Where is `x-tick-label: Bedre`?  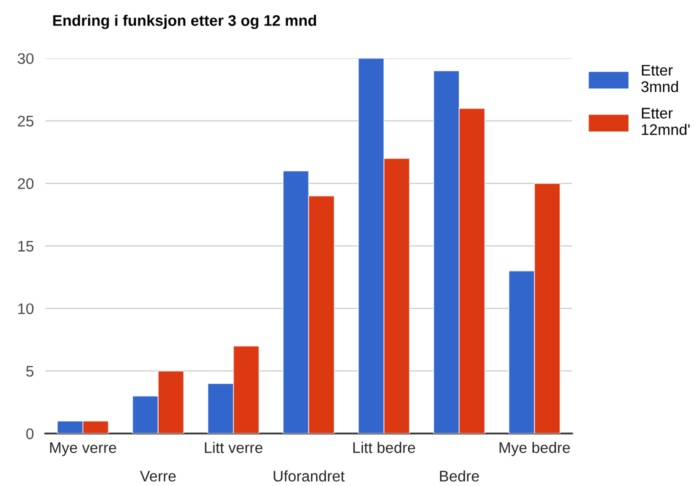 x-tick-label: Bedre is located at coordinates (459, 476).